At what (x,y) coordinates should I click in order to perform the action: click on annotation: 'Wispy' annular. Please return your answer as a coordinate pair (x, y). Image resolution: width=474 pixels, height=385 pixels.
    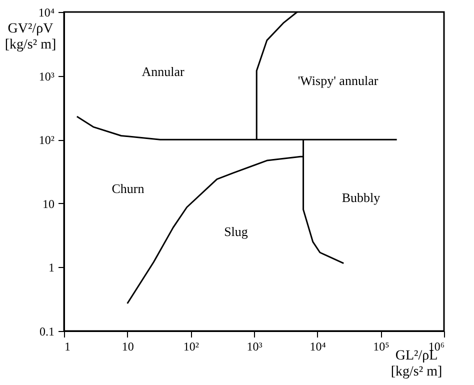
    Looking at the image, I should click on (338, 80).